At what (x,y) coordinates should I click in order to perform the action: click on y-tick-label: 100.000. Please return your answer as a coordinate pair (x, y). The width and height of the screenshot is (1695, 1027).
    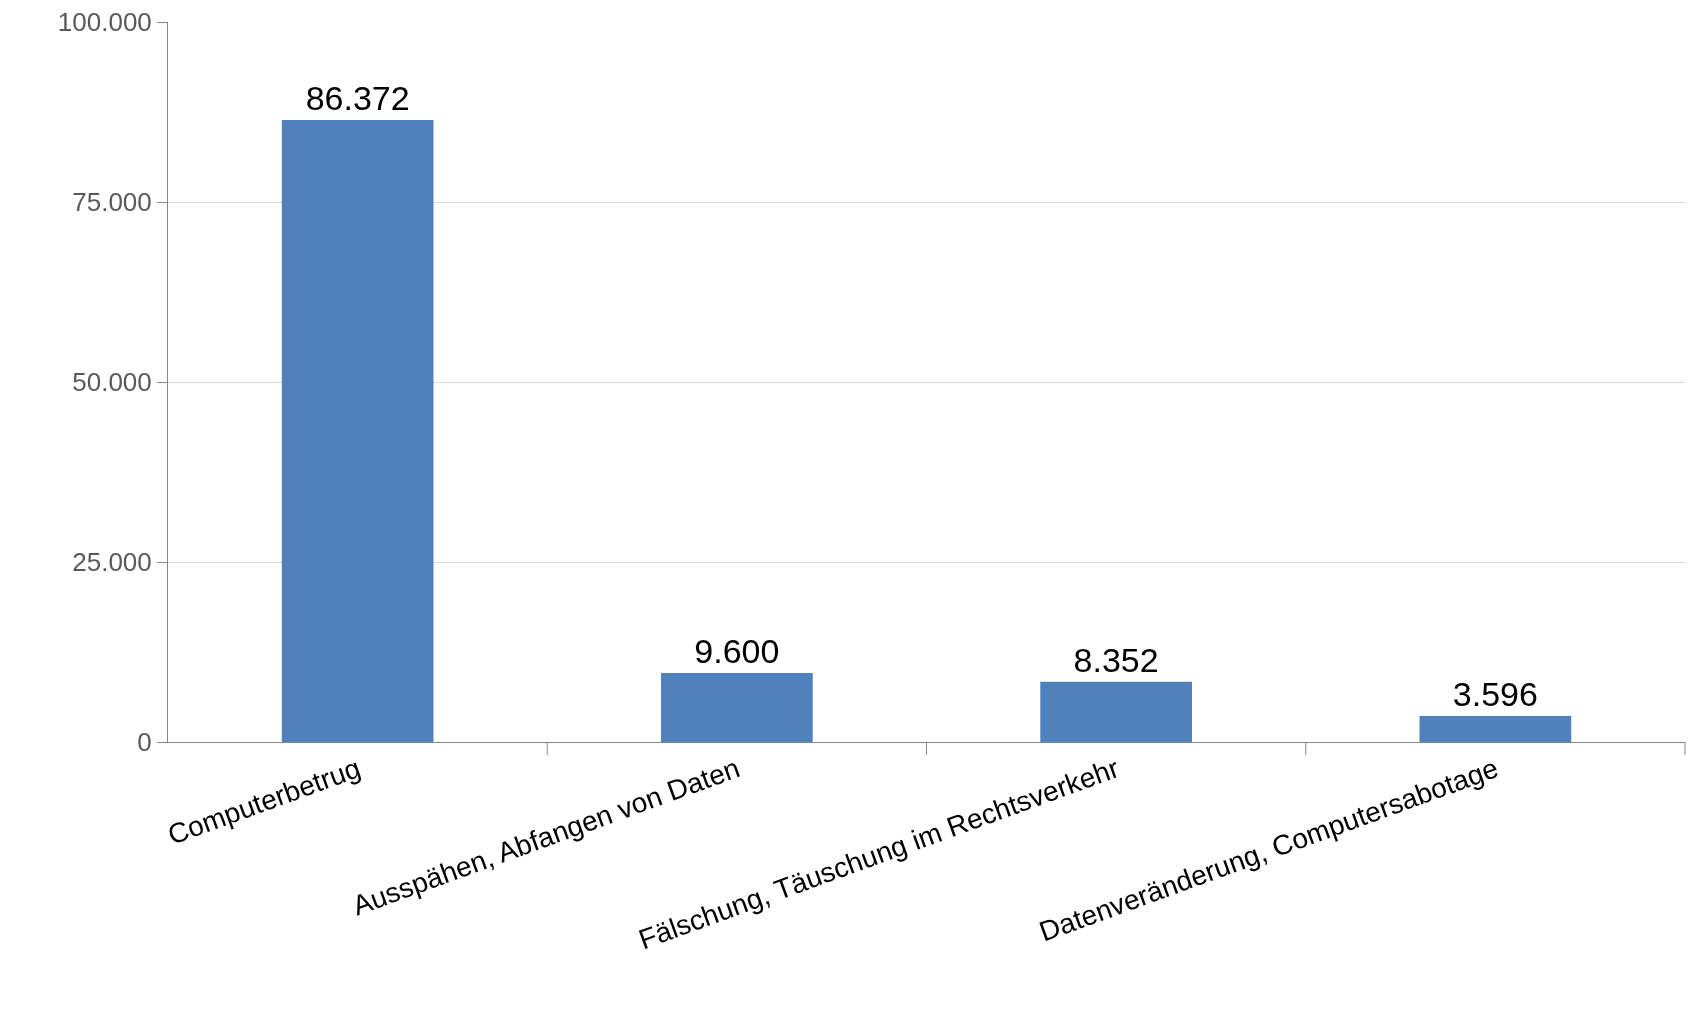
    Looking at the image, I should click on (104, 22).